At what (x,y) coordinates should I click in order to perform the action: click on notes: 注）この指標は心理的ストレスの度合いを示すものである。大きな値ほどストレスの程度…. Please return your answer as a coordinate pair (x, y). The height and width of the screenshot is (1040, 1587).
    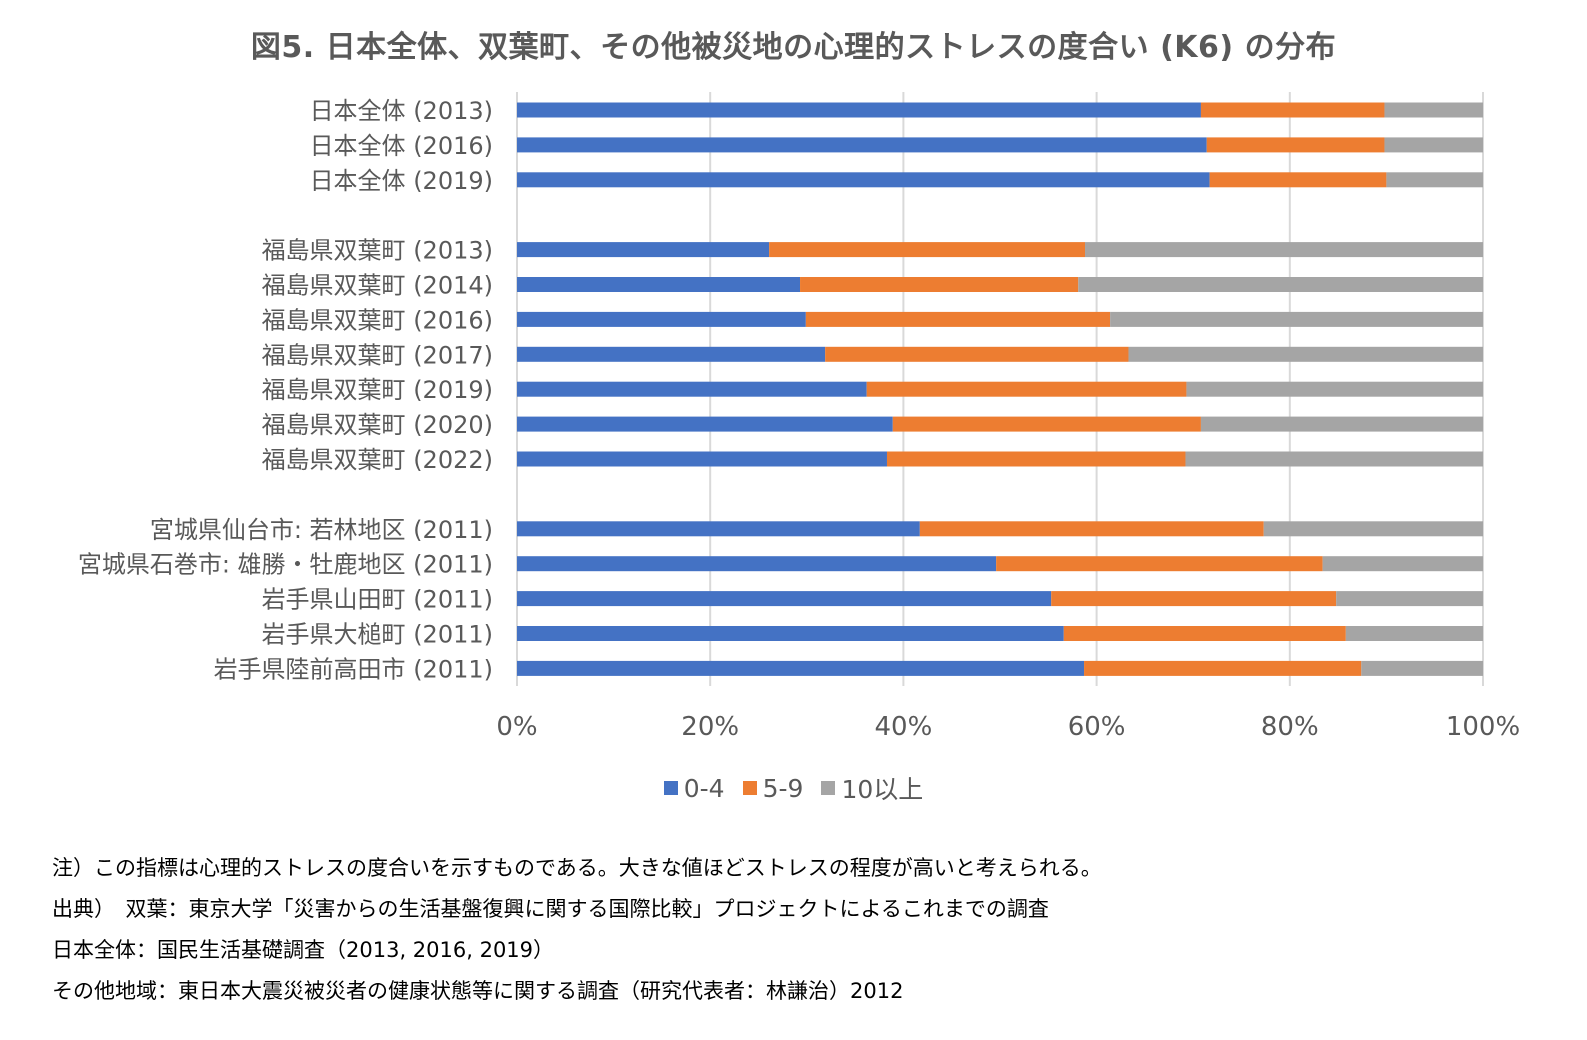
    Looking at the image, I should click on (577, 930).